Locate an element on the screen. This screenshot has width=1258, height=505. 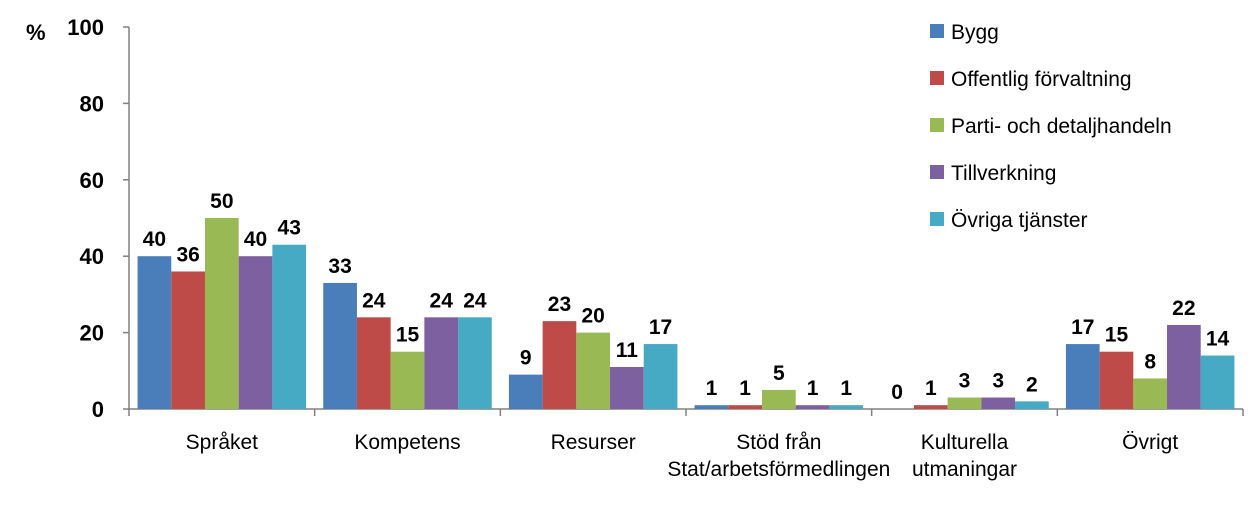
legend-label: Tillverkning is located at coordinates (1003, 173).